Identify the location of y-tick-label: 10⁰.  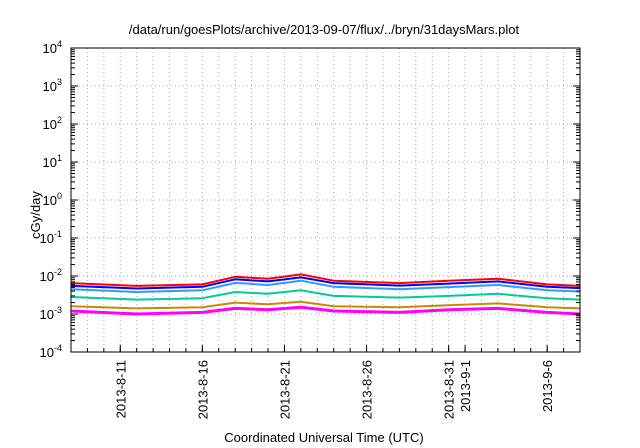
(52, 199).